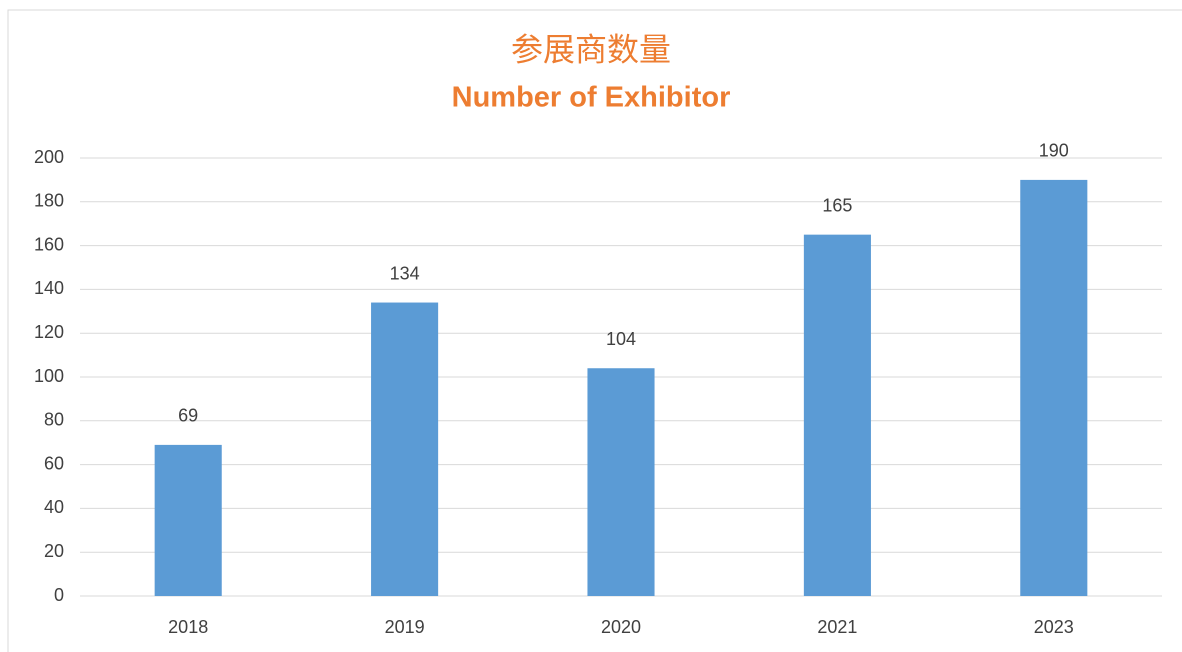 Image resolution: width=1182 pixels, height=652 pixels. Describe the element at coordinates (54, 420) in the screenshot. I see `y-tick-label: 80` at that location.